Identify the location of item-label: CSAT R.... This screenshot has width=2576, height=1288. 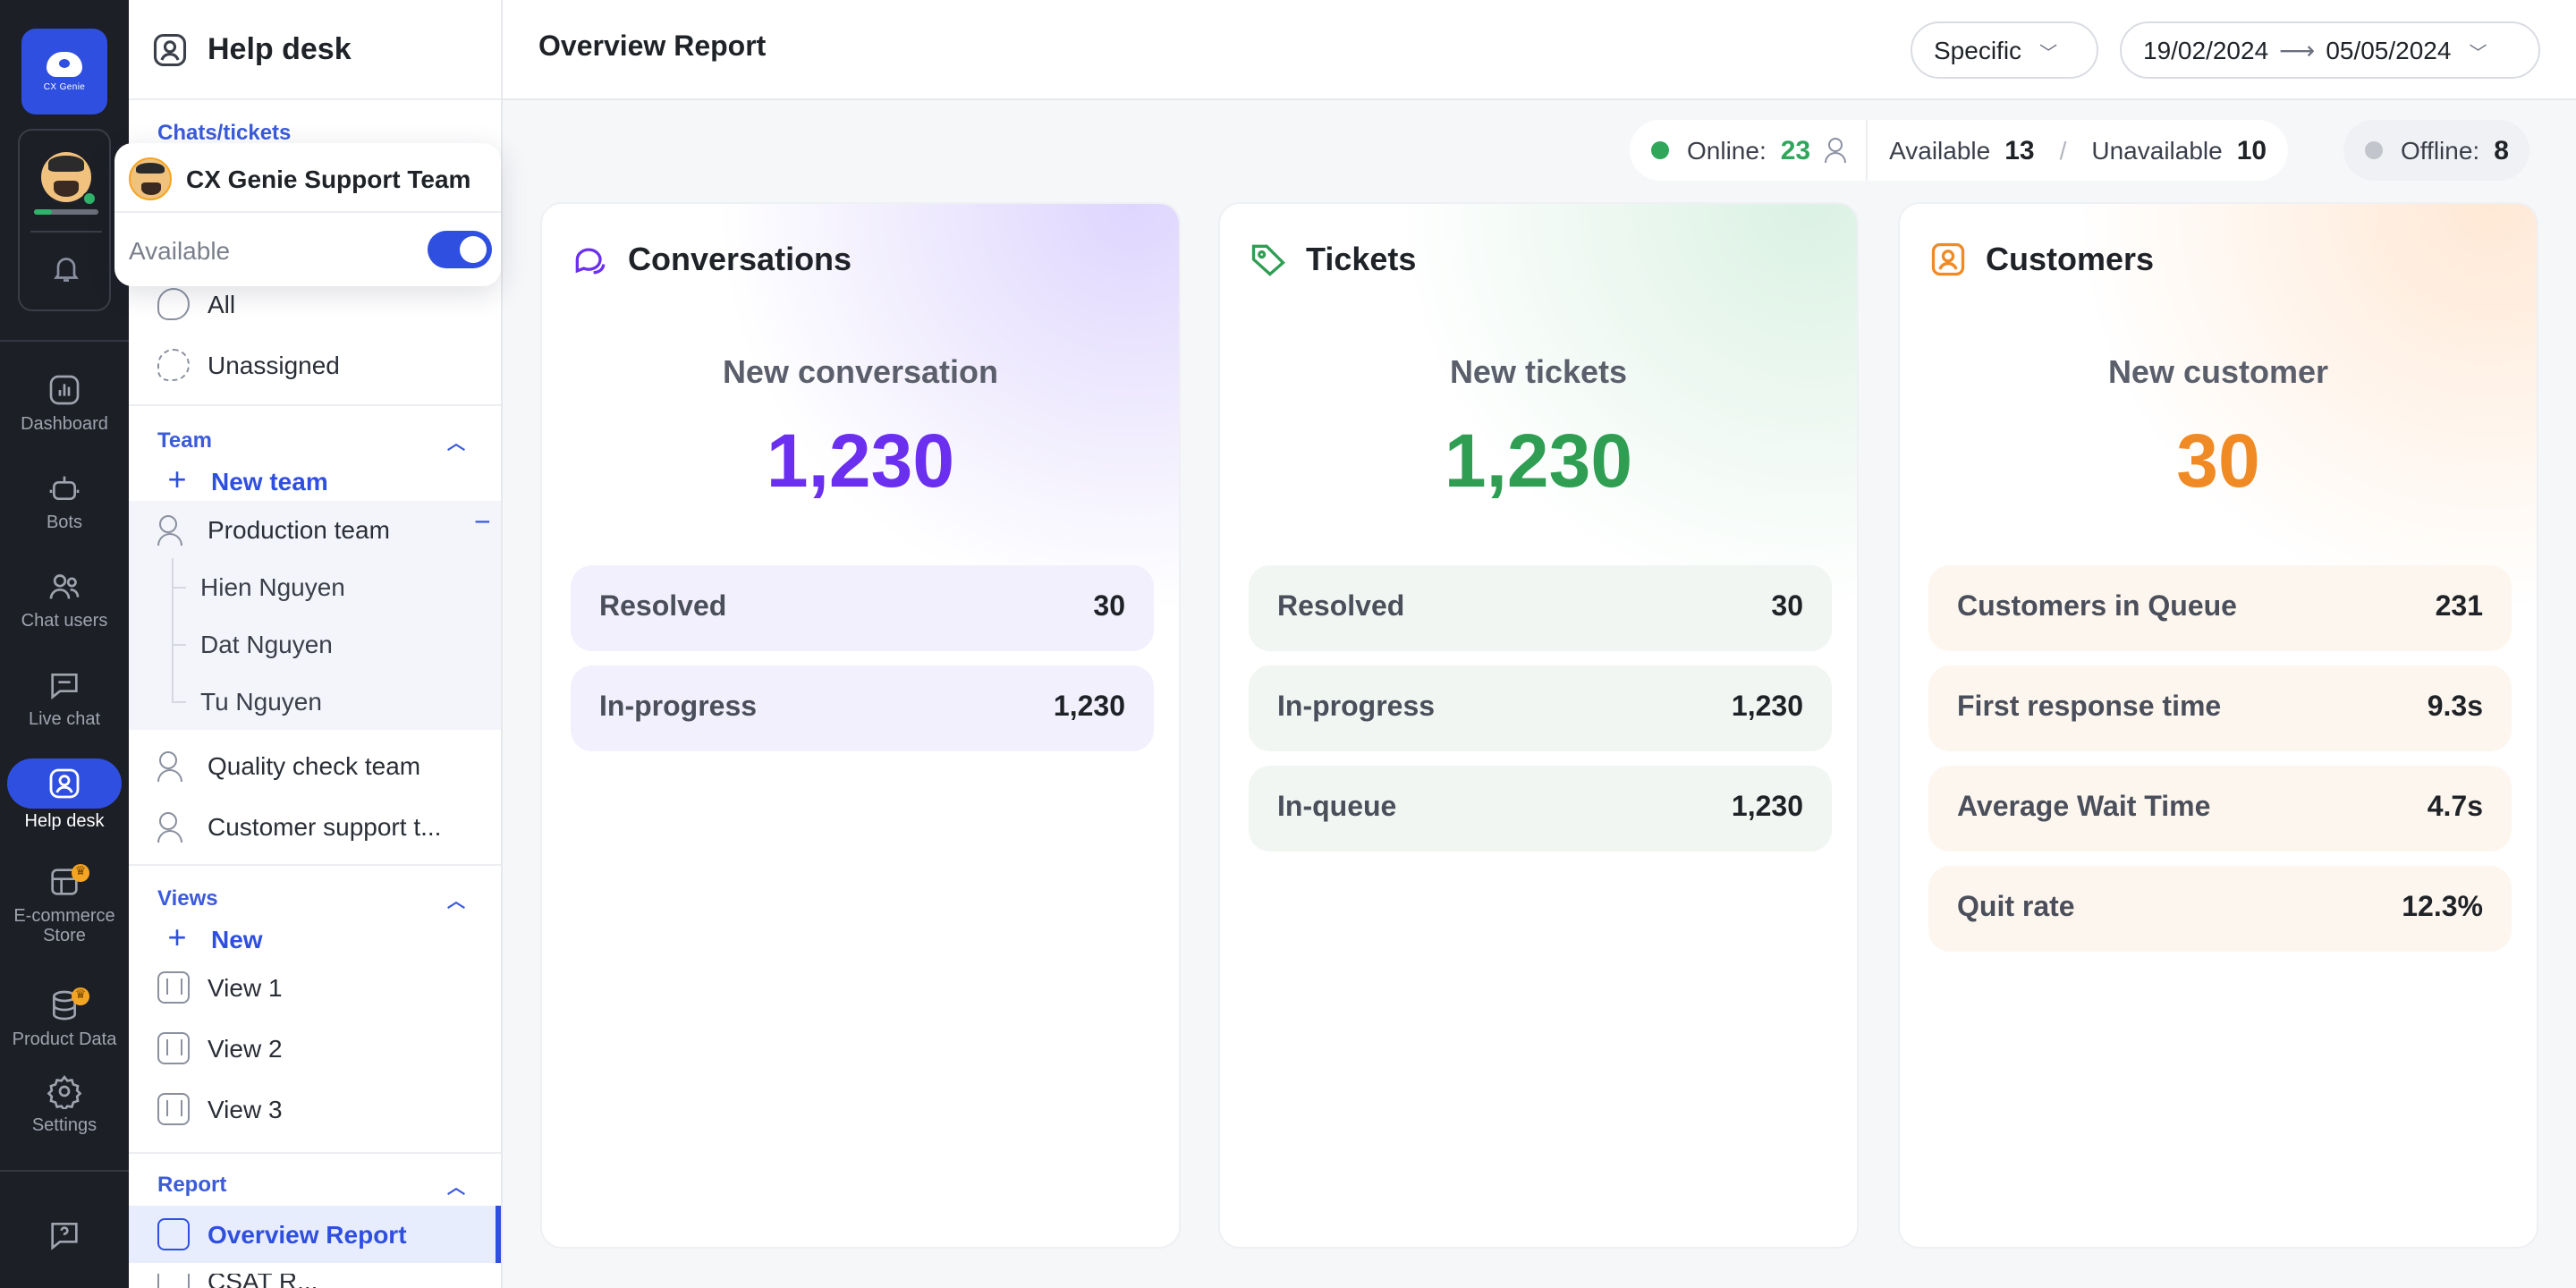
(263, 1281).